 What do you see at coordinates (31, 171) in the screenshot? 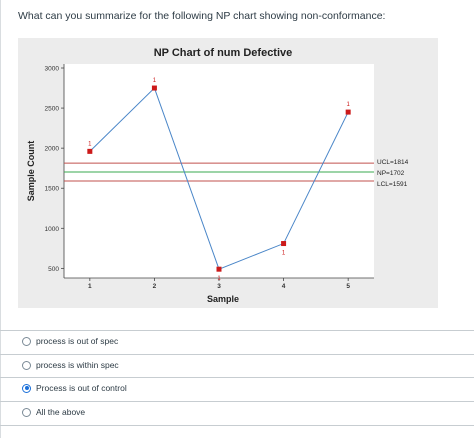
I see `y-axis-label: Sample Count` at bounding box center [31, 171].